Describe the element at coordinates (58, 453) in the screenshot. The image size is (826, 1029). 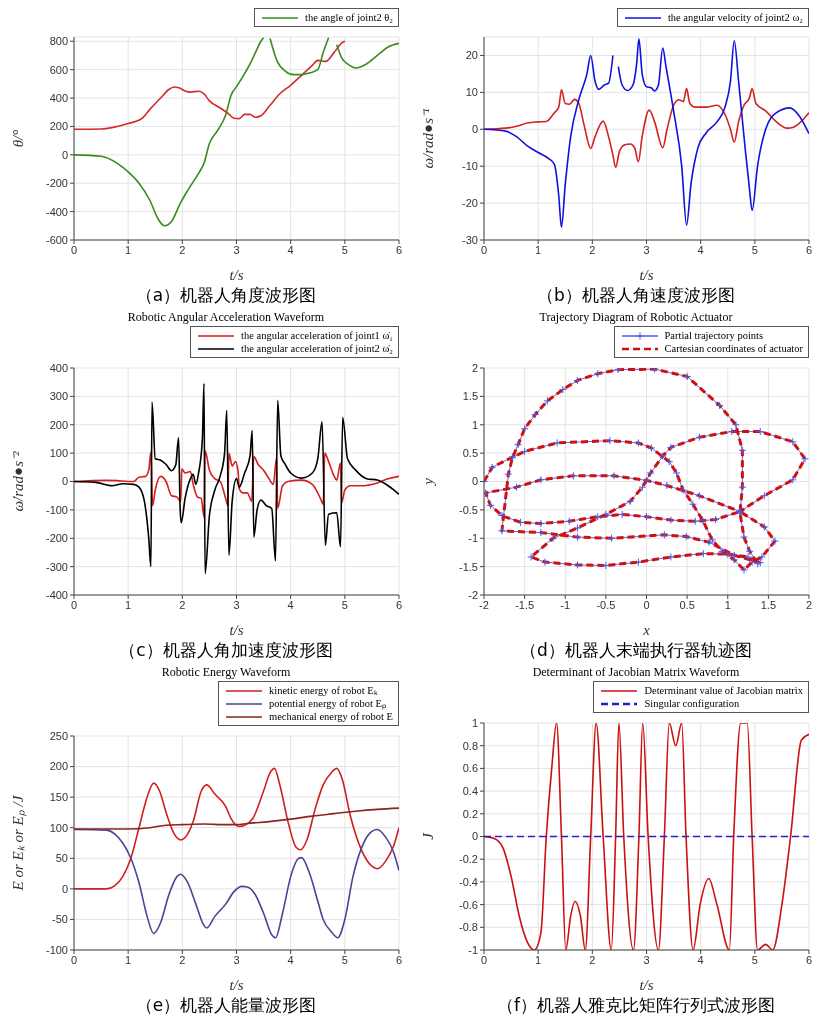
I see `y-tick-label: 100` at that location.